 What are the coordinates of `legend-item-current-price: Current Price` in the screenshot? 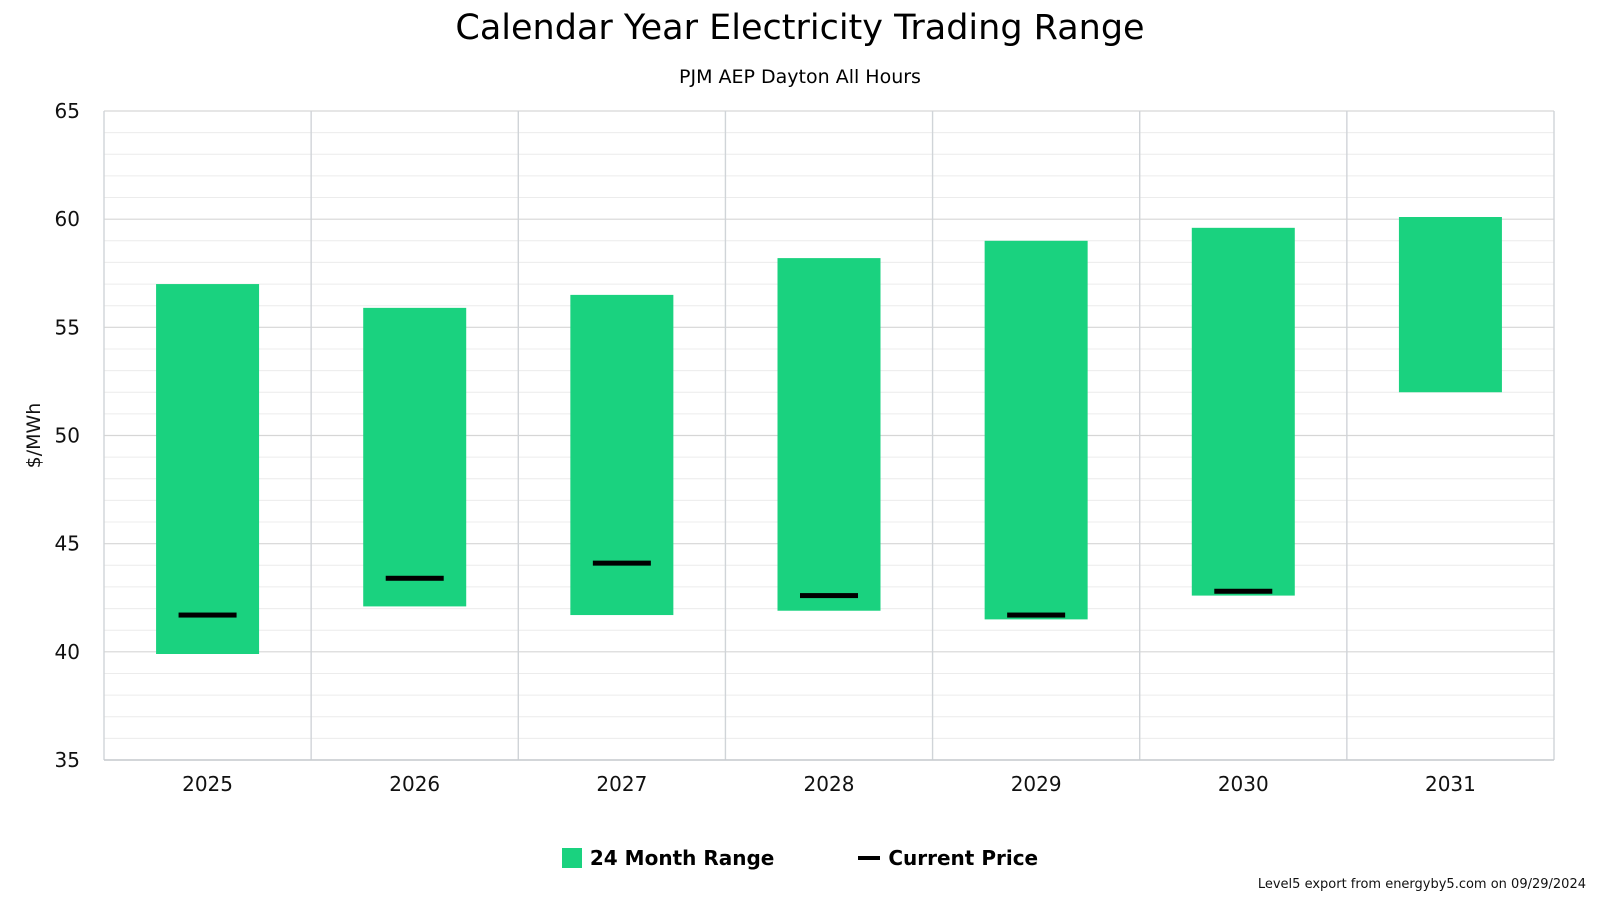 It's located at (948, 858).